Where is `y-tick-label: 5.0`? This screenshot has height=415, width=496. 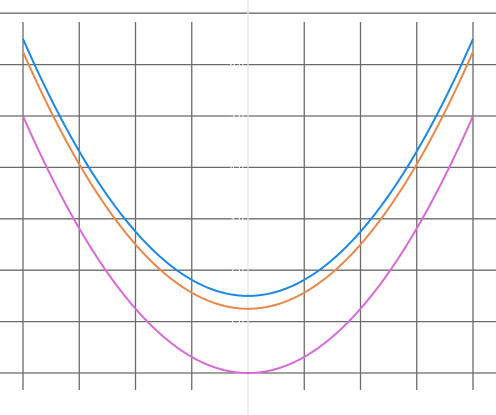
y-tick-label: 5.0 is located at coordinates (237, 117).